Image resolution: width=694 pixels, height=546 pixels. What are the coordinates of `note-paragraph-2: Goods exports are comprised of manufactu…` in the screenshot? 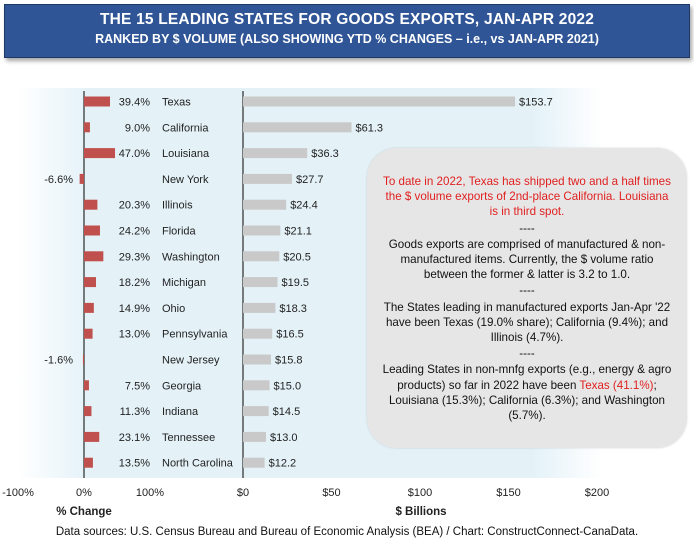 It's located at (527, 259).